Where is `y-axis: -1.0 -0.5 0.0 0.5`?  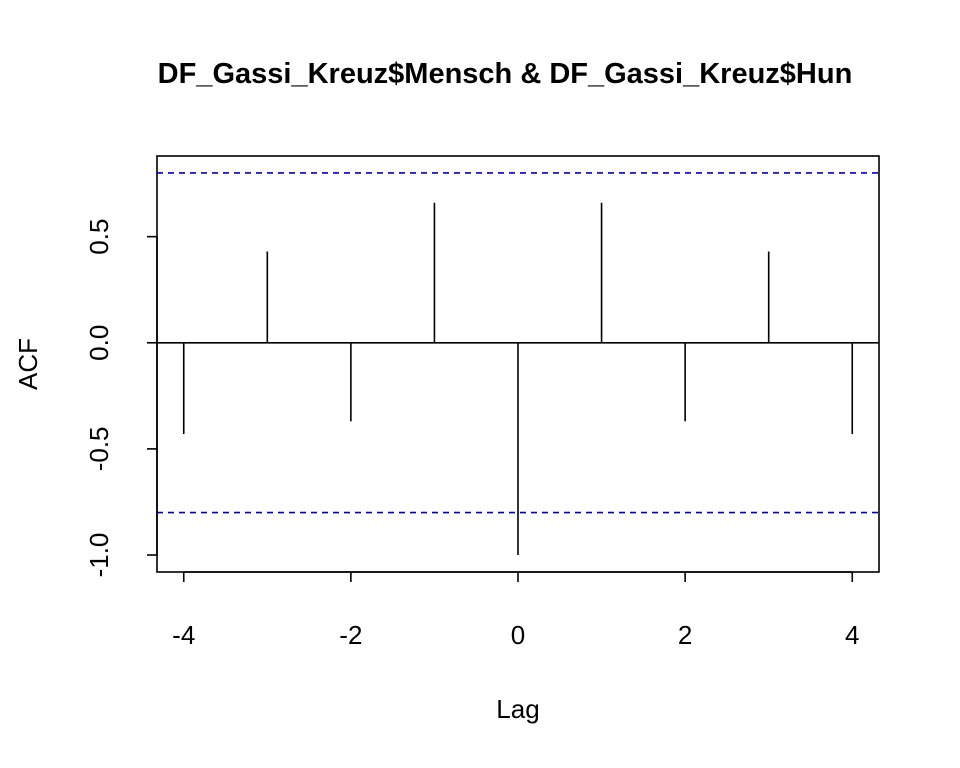
y-axis: -1.0 -0.5 0.0 0.5 is located at coordinates (121, 398).